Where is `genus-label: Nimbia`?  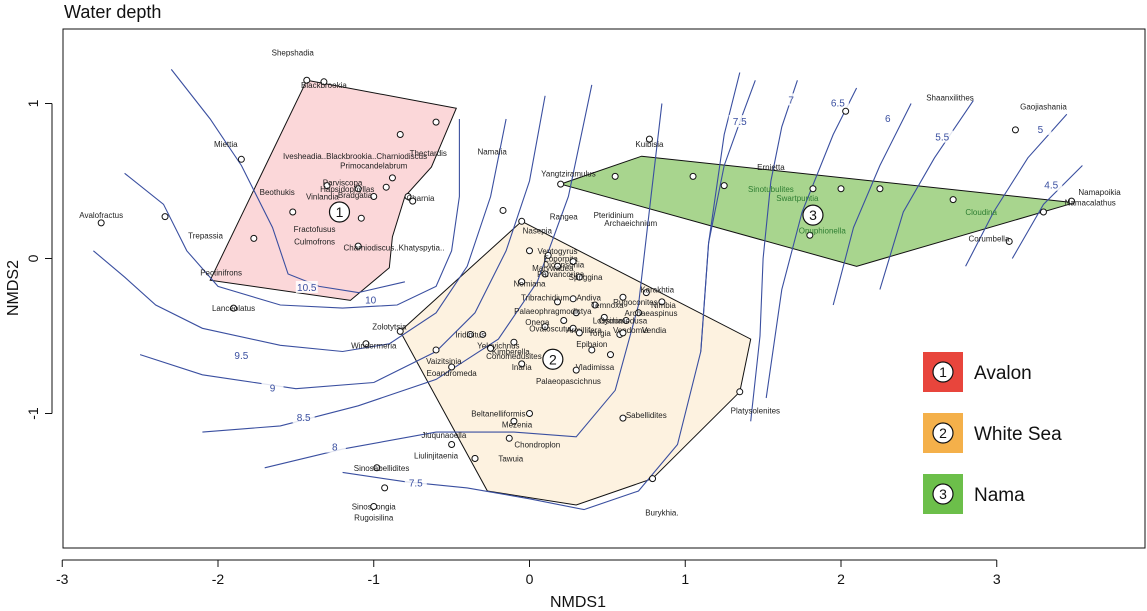
genus-label: Nimbia is located at coordinates (663, 305).